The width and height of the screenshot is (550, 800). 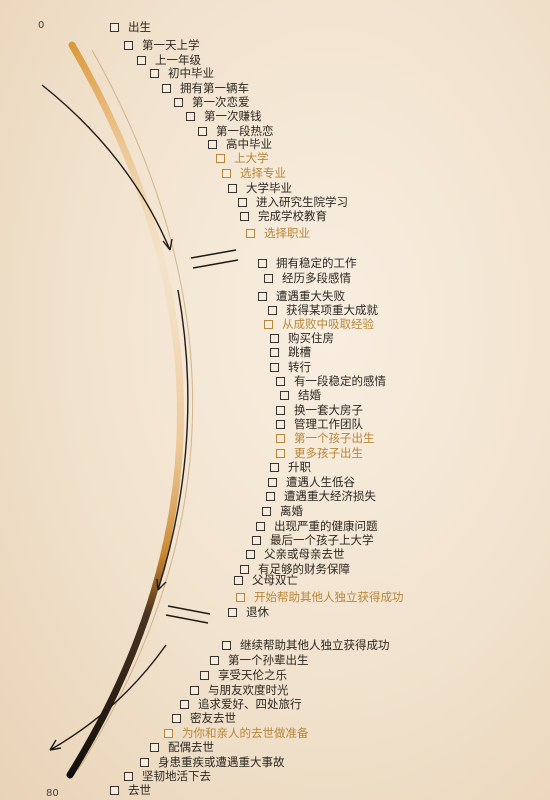 What do you see at coordinates (307, 278) in the screenshot?
I see `milestone-item: 经历多段感情` at bounding box center [307, 278].